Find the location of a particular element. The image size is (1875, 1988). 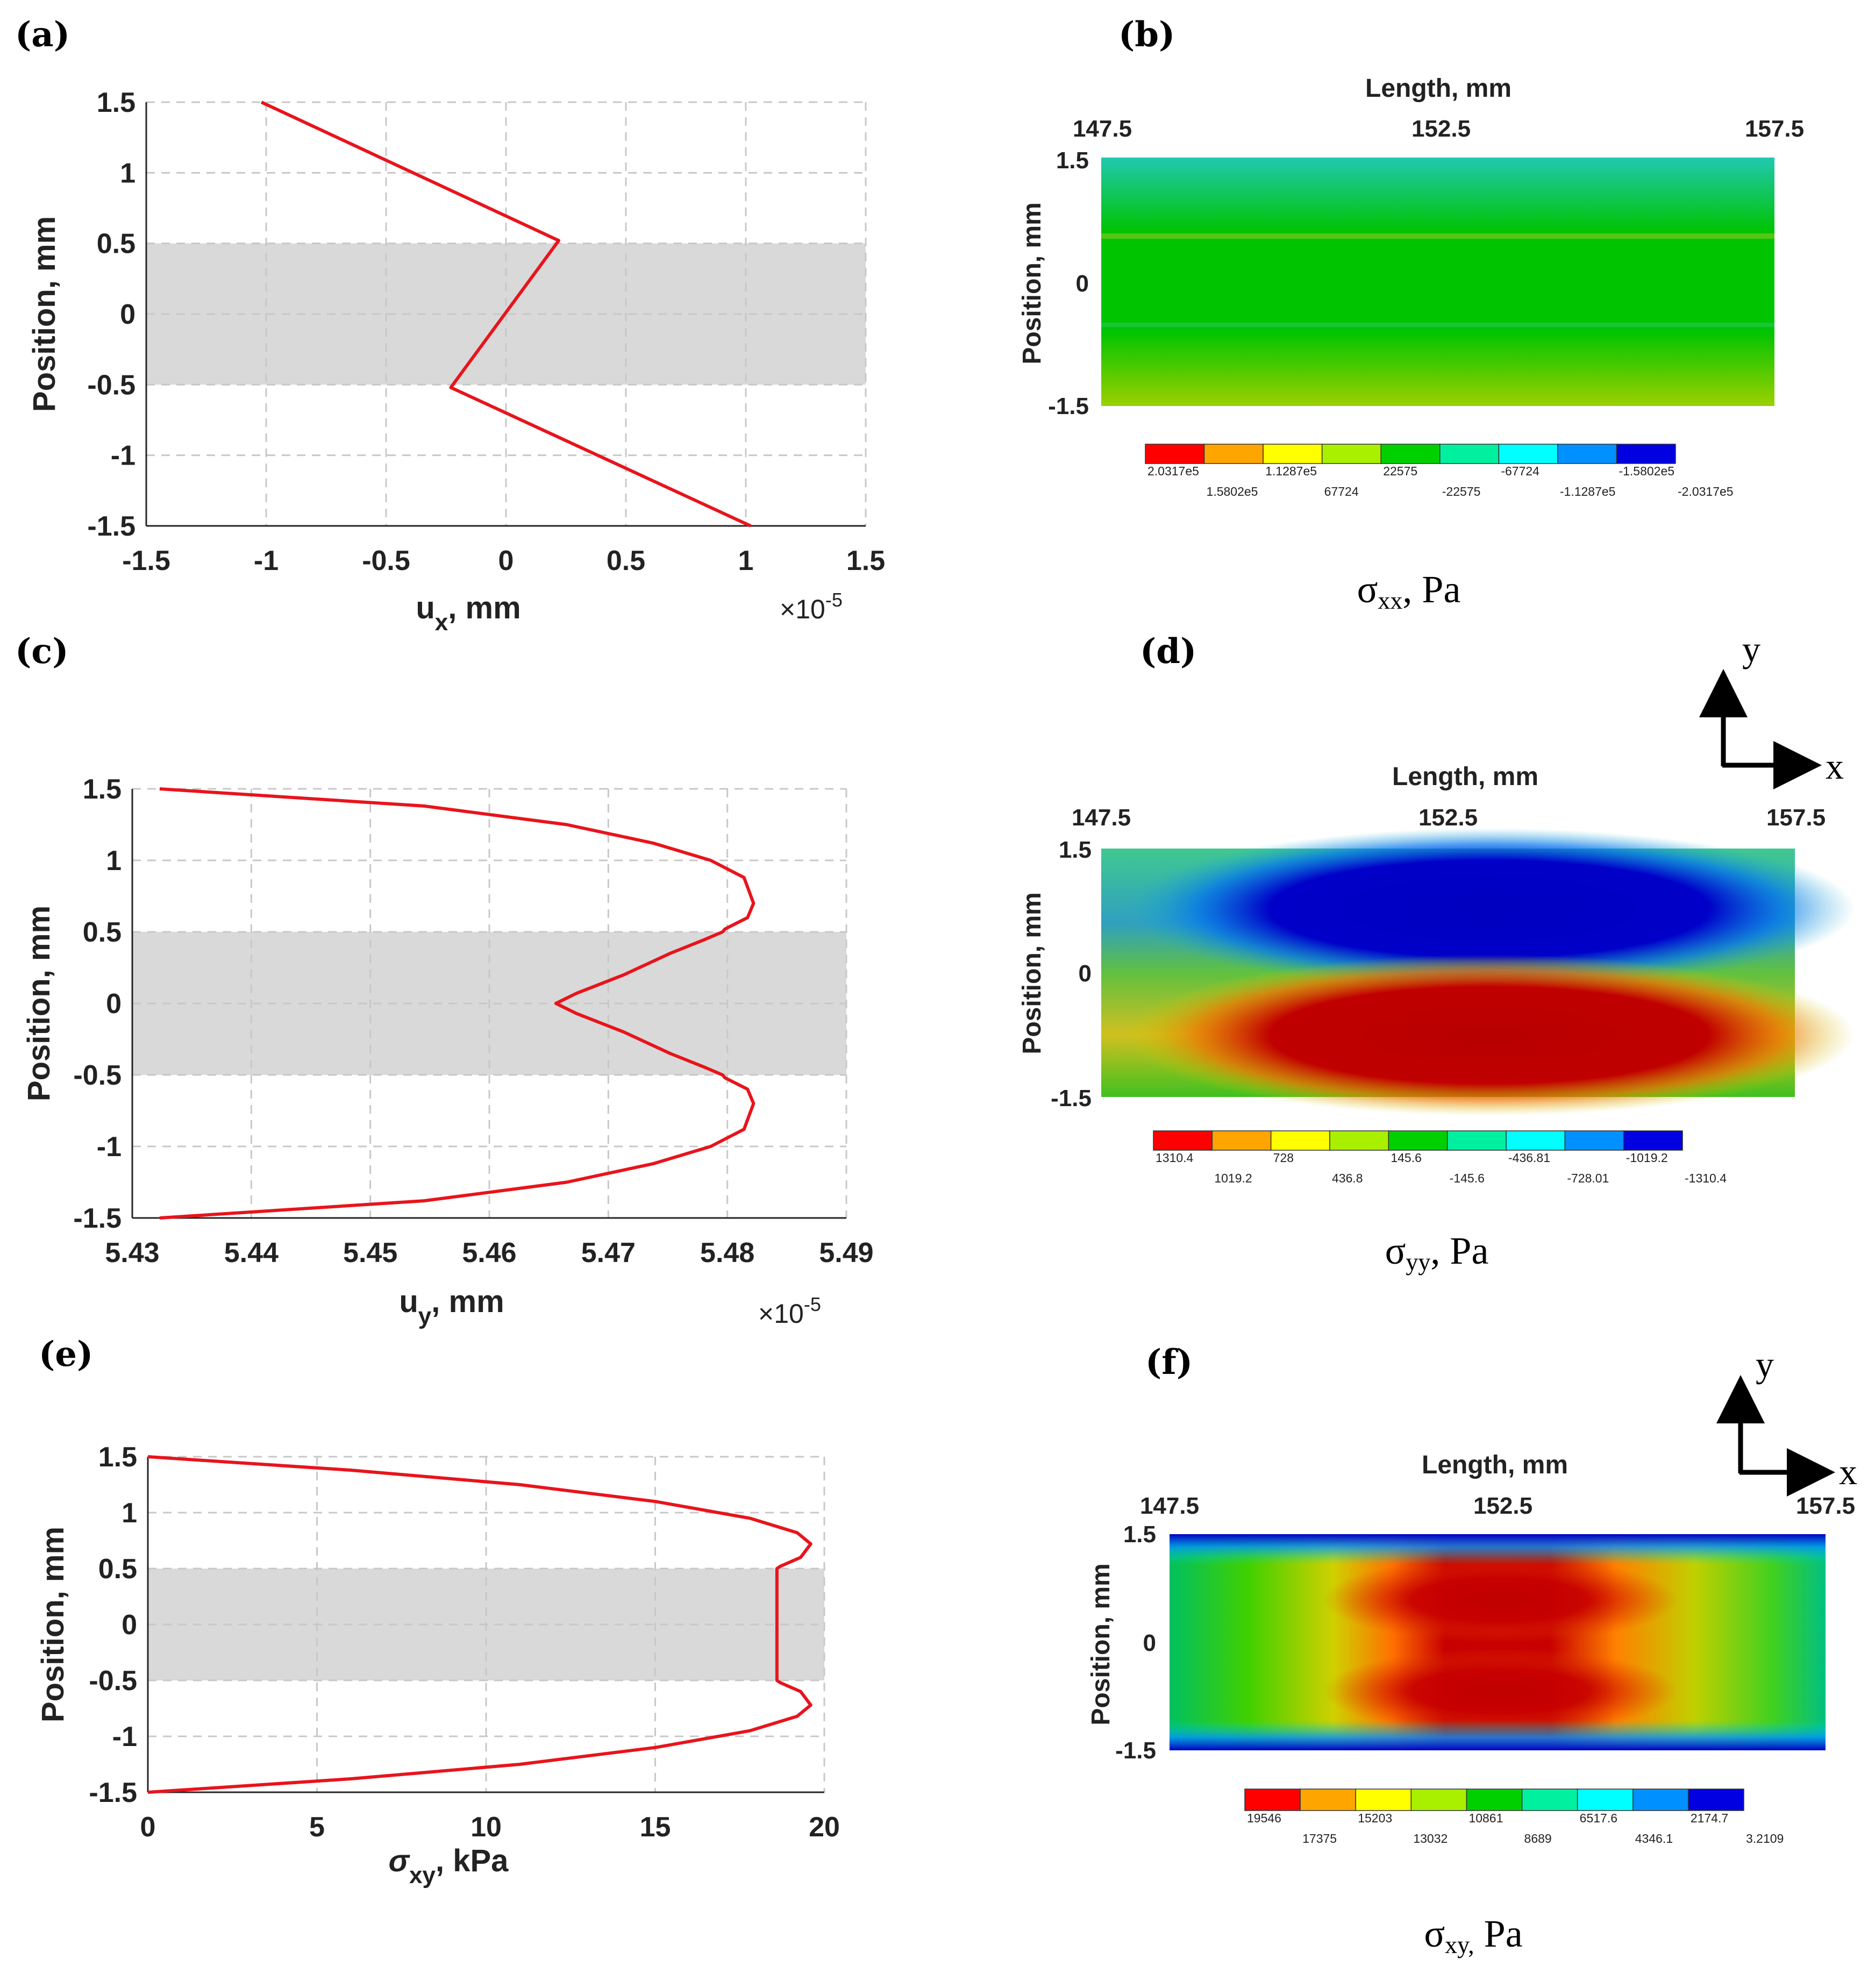

colorbar-value: 19546 is located at coordinates (1264, 1818).